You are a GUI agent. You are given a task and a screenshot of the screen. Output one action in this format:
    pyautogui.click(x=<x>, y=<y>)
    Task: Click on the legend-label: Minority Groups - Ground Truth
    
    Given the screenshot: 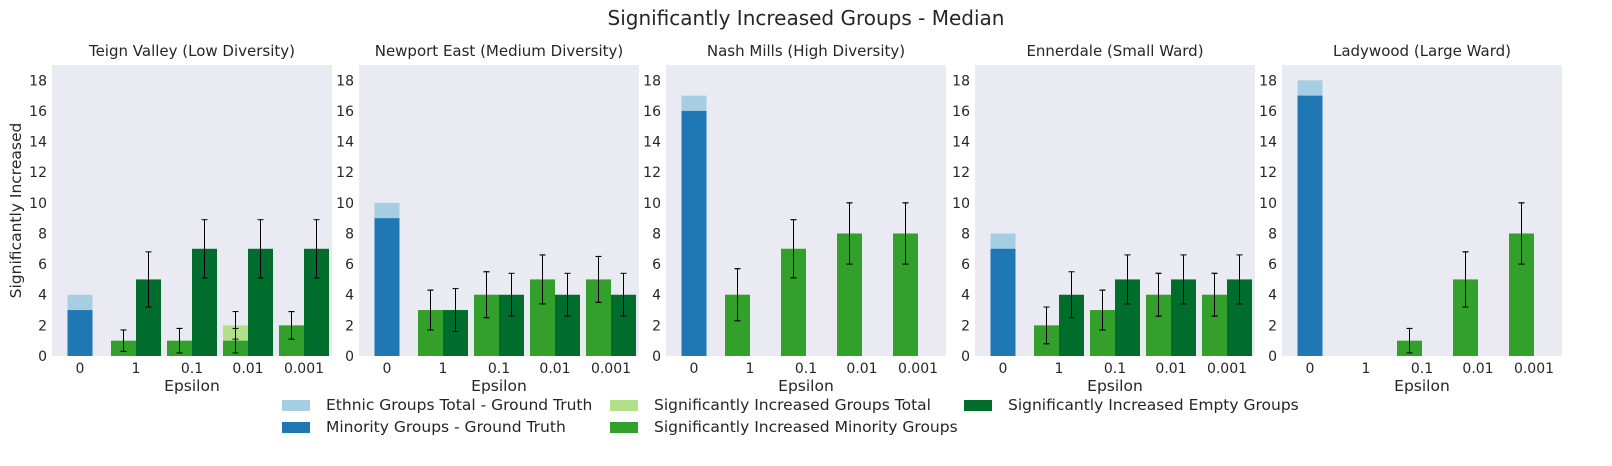 What is the action you would take?
    pyautogui.click(x=446, y=427)
    